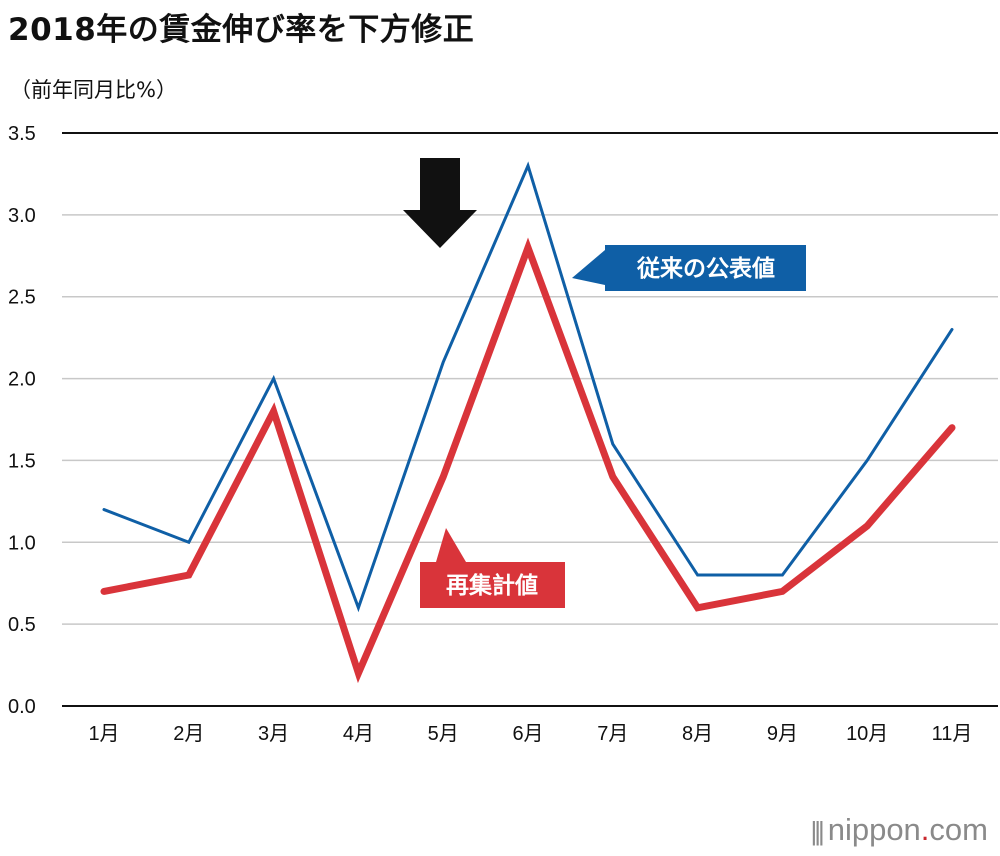 This screenshot has width=1000, height=856. Describe the element at coordinates (612, 734) in the screenshot. I see `x-tick-label: 7月` at that location.